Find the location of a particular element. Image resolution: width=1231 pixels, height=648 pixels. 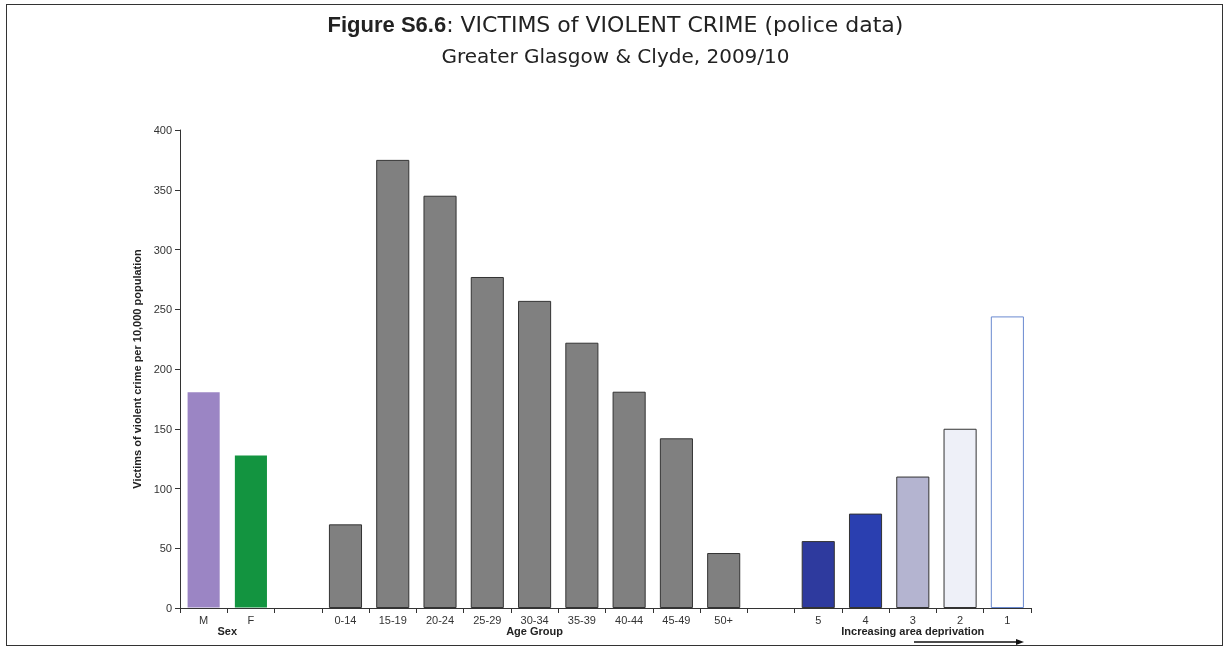

x-tick-label: M is located at coordinates (204, 619).